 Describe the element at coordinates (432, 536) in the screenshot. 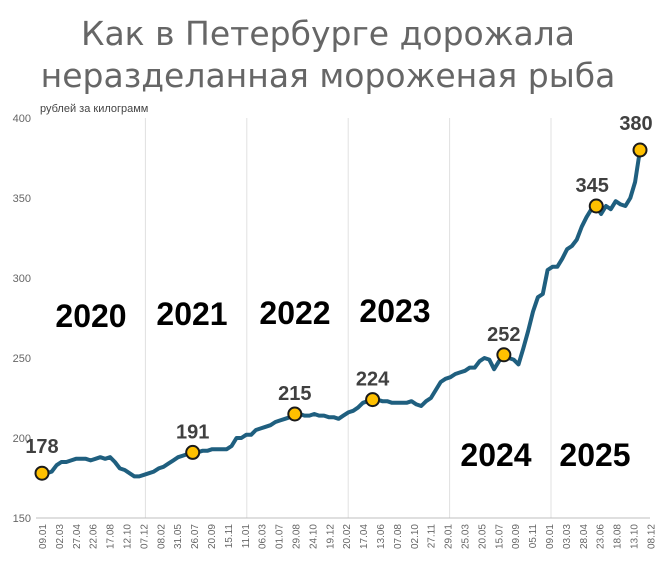

I see `x-tick-label: 27.11` at that location.